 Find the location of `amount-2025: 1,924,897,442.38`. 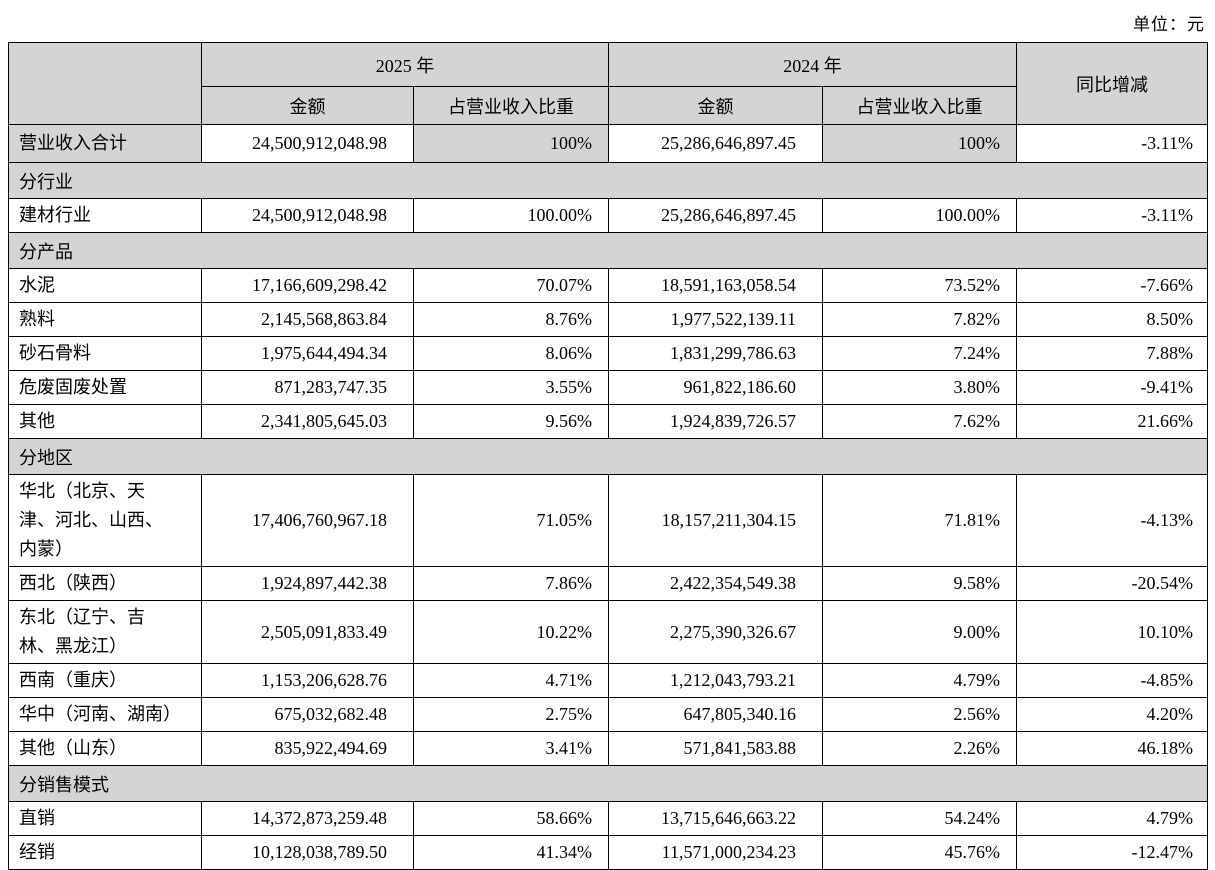

amount-2025: 1,924,897,442.38 is located at coordinates (307, 583).